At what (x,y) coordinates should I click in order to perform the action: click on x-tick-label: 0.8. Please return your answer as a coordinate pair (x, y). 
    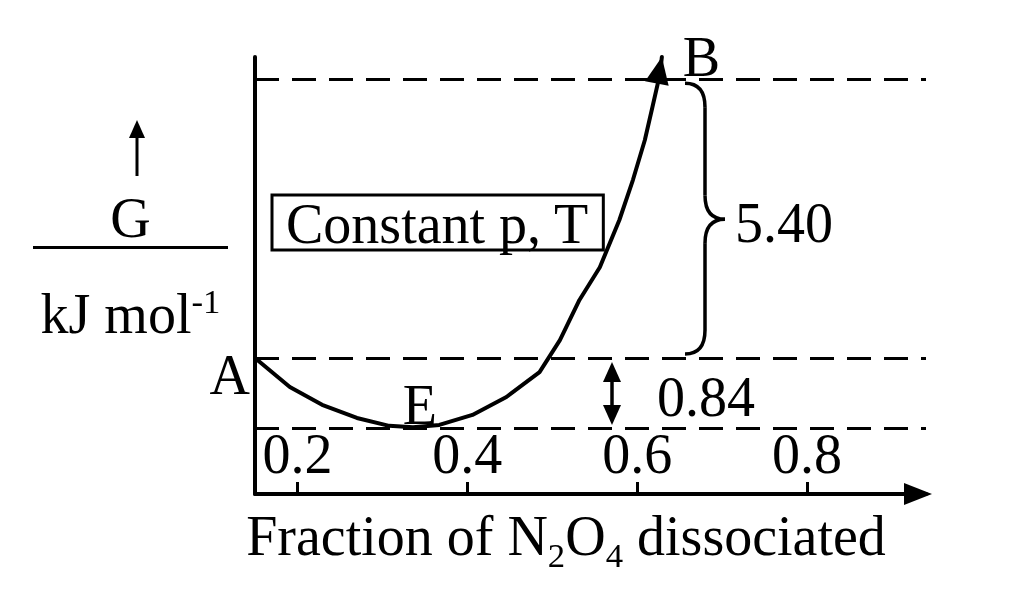
    Looking at the image, I should click on (807, 454).